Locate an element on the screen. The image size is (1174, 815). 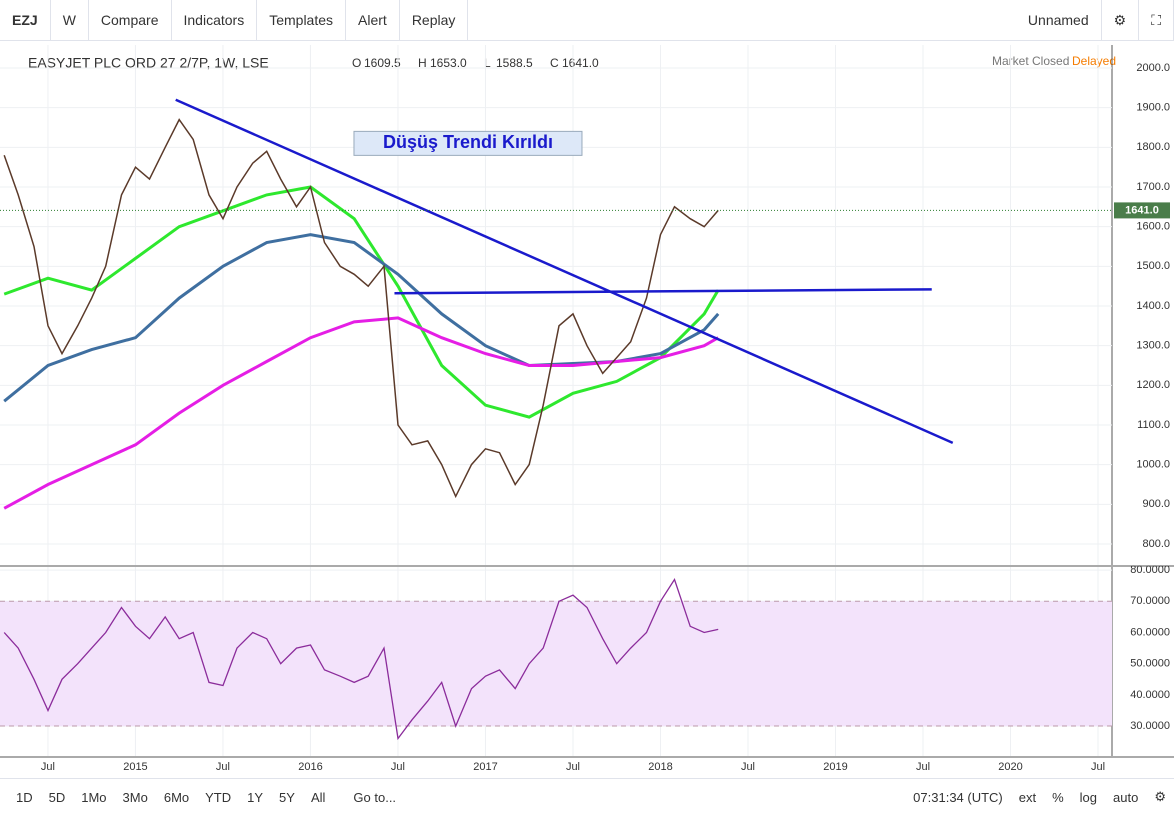
y-tick-label: 30.0000 is located at coordinates (1150, 726).